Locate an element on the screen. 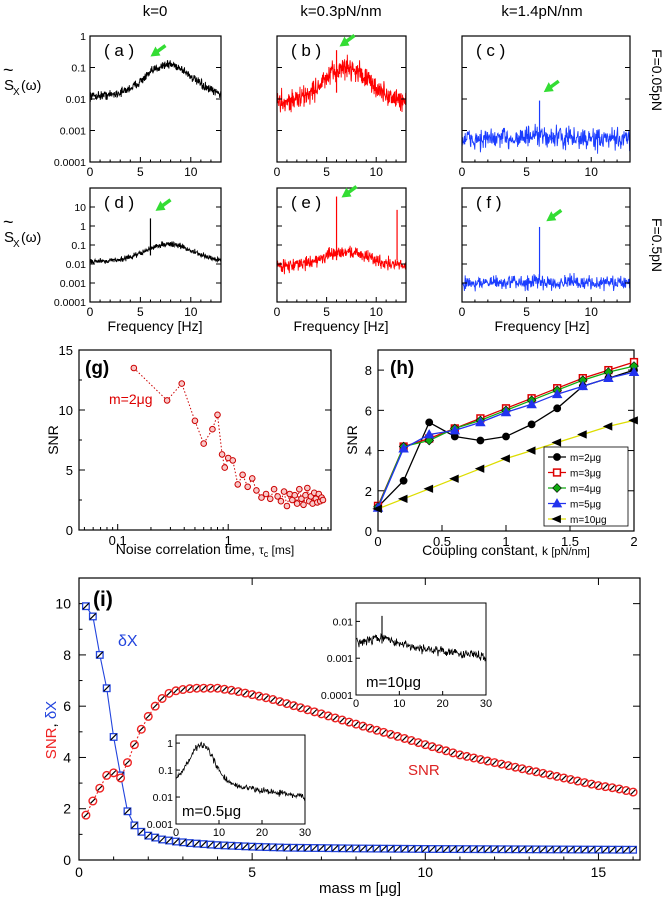 This screenshot has width=664, height=904. x-tick-label-a-2: 10 is located at coordinates (191, 172).